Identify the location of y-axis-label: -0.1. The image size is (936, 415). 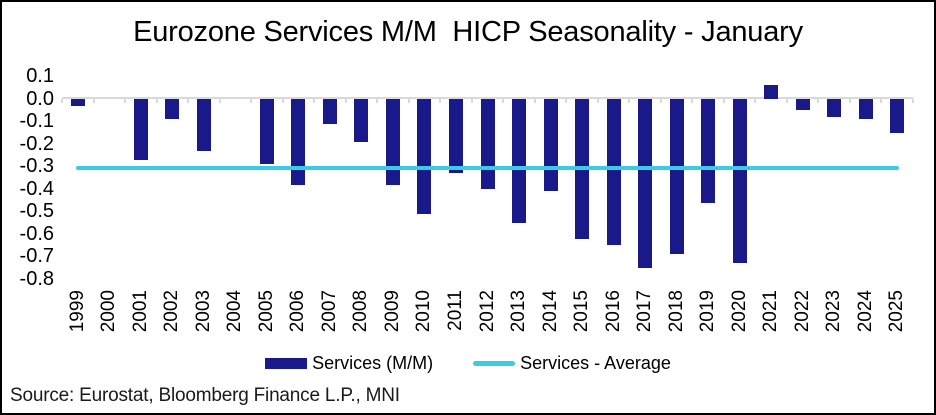
(36, 121).